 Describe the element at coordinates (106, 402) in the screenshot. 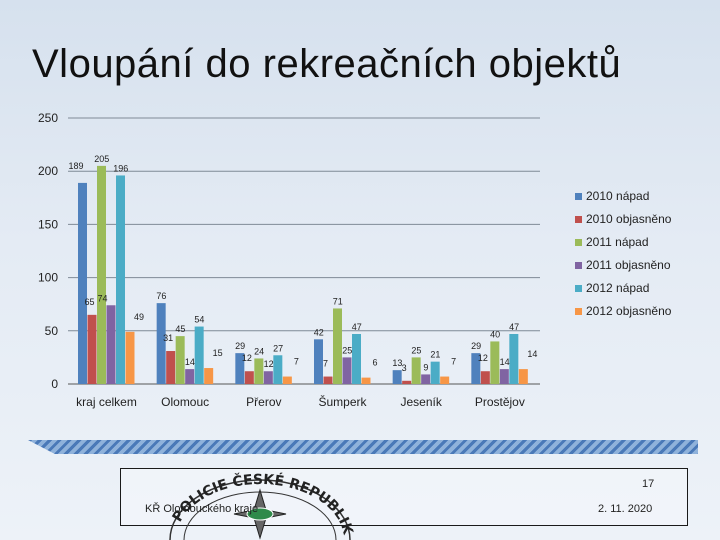

I see `x-tick-label: kraj celkem` at that location.